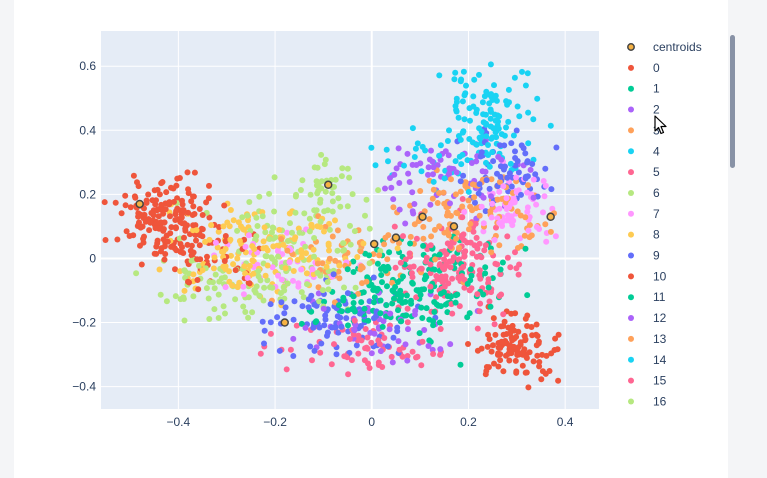  I want to click on legend-item-4: 4, so click(644, 151).